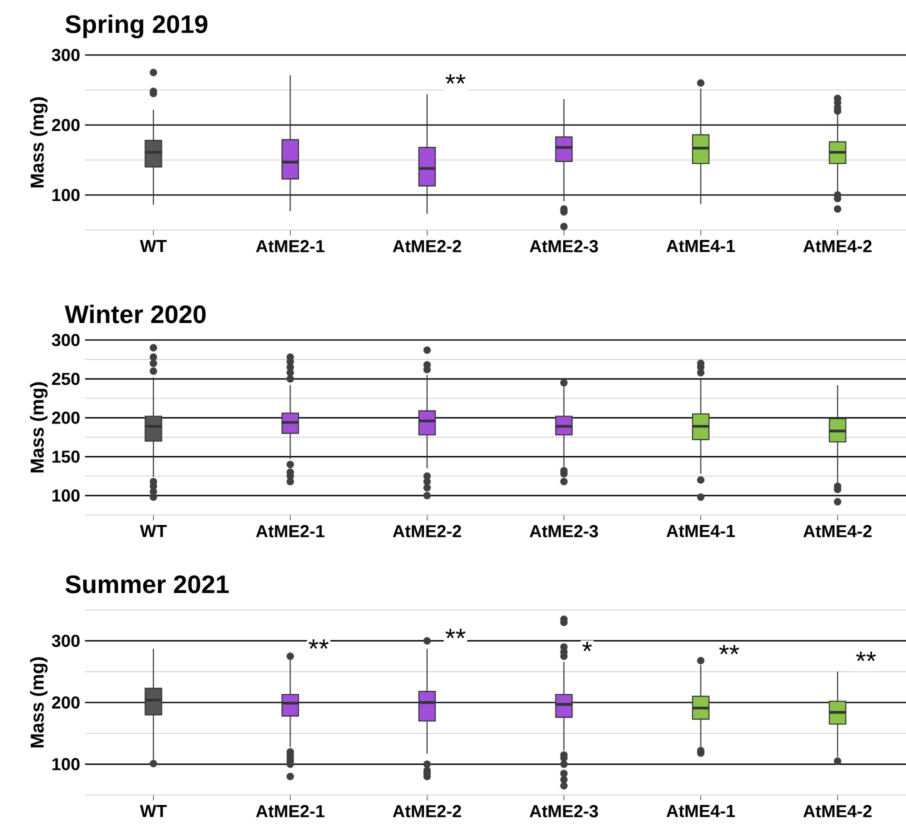 The height and width of the screenshot is (833, 906). I want to click on y-tick-label: 250, so click(66, 379).